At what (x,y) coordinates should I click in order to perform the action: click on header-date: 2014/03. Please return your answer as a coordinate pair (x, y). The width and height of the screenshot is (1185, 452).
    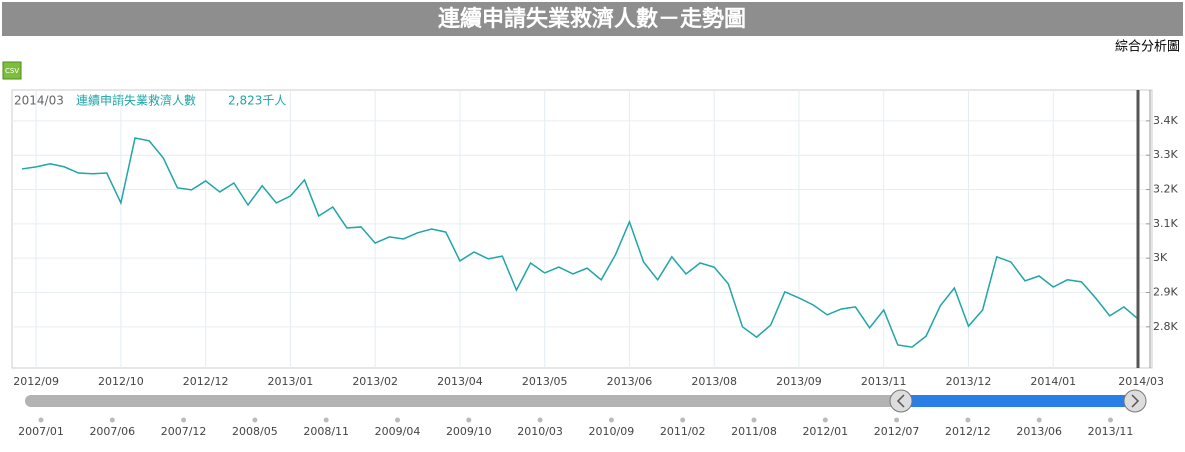
    Looking at the image, I should click on (39, 101).